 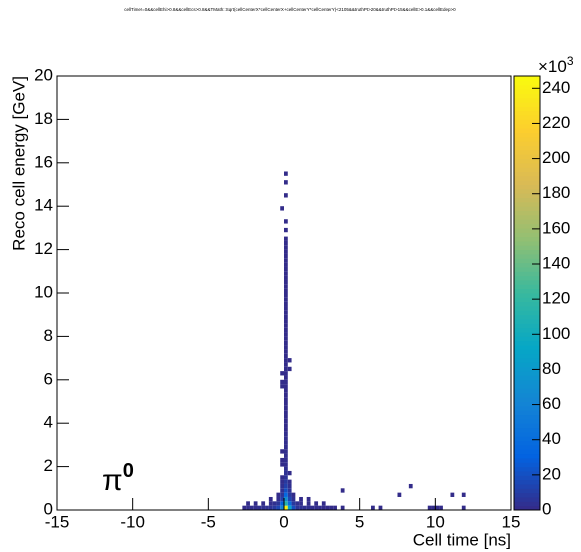 I want to click on y-tick-label: 4, so click(x=48, y=422).